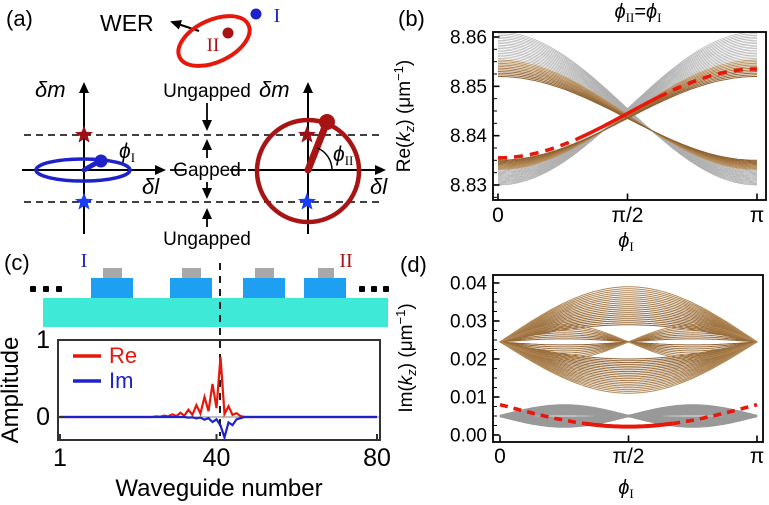 This screenshot has width=769, height=505. What do you see at coordinates (83, 170) in the screenshot?
I see `parameter-ellipse-I` at bounding box center [83, 170].